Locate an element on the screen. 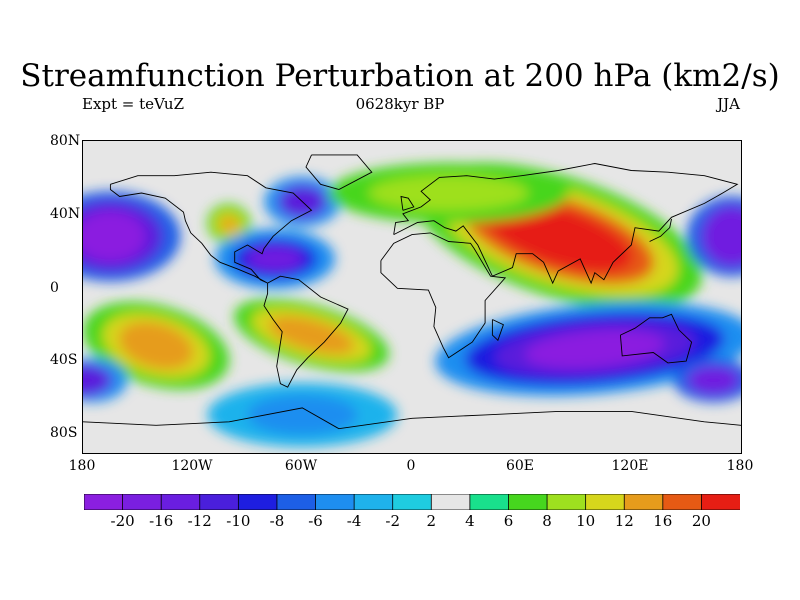 This screenshot has width=800, height=600. lon-label-60w: 60W is located at coordinates (301, 466).